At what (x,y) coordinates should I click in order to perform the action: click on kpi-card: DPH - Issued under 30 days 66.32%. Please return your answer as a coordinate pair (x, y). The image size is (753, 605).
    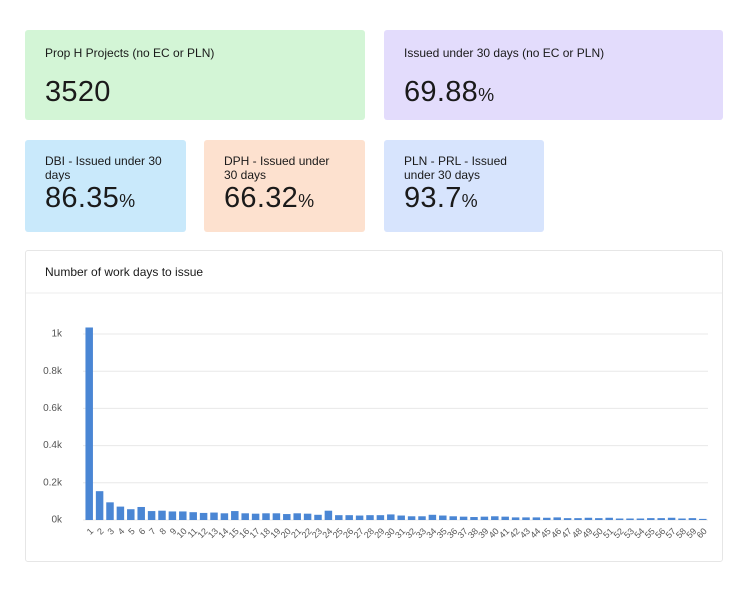
    Looking at the image, I should click on (284, 186).